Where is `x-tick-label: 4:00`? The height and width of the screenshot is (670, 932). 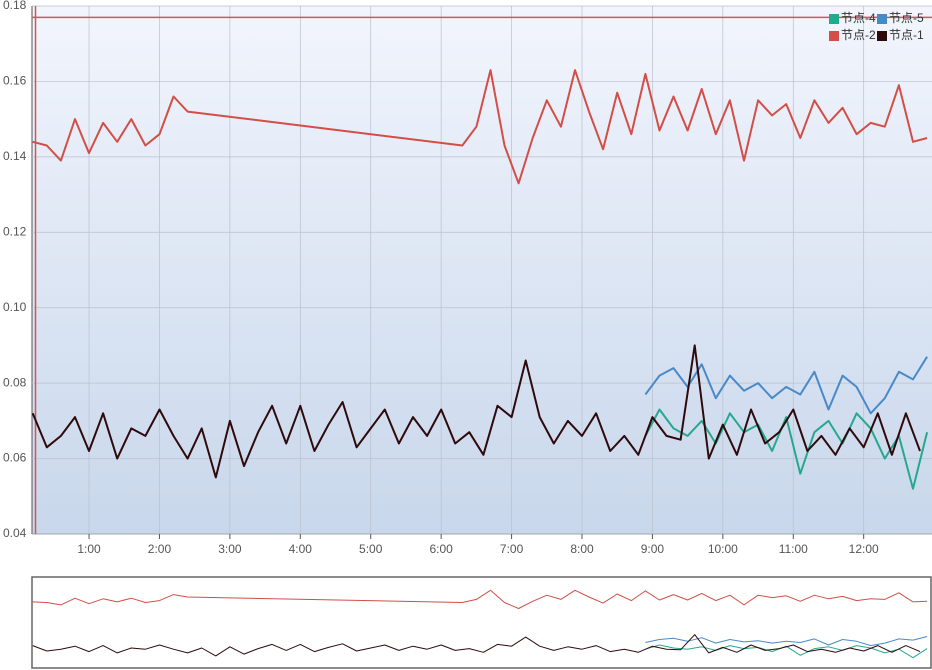
x-tick-label: 4:00 is located at coordinates (301, 549).